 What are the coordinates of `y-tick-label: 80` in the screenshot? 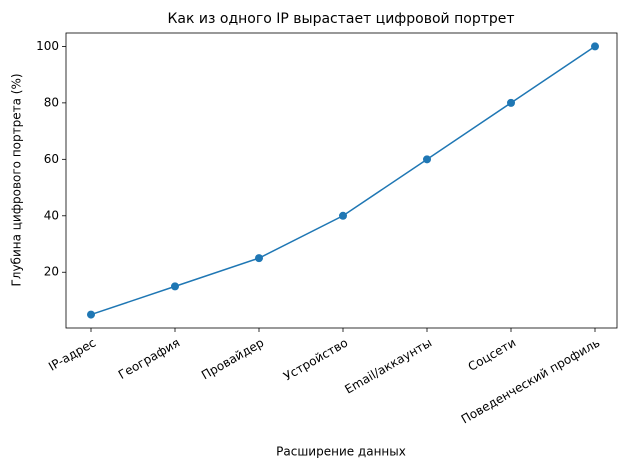 It's located at (51, 102).